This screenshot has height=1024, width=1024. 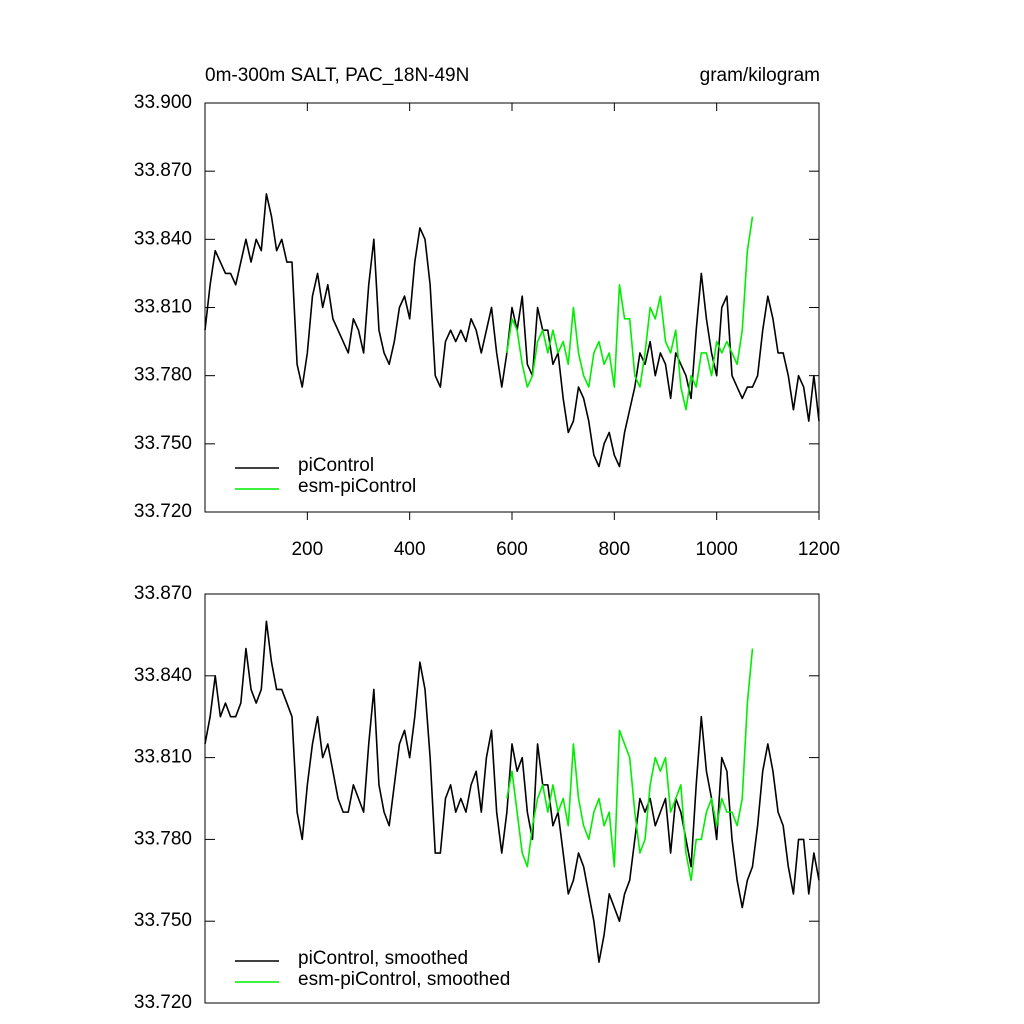 I want to click on x-tick-label: 600, so click(x=512, y=549).